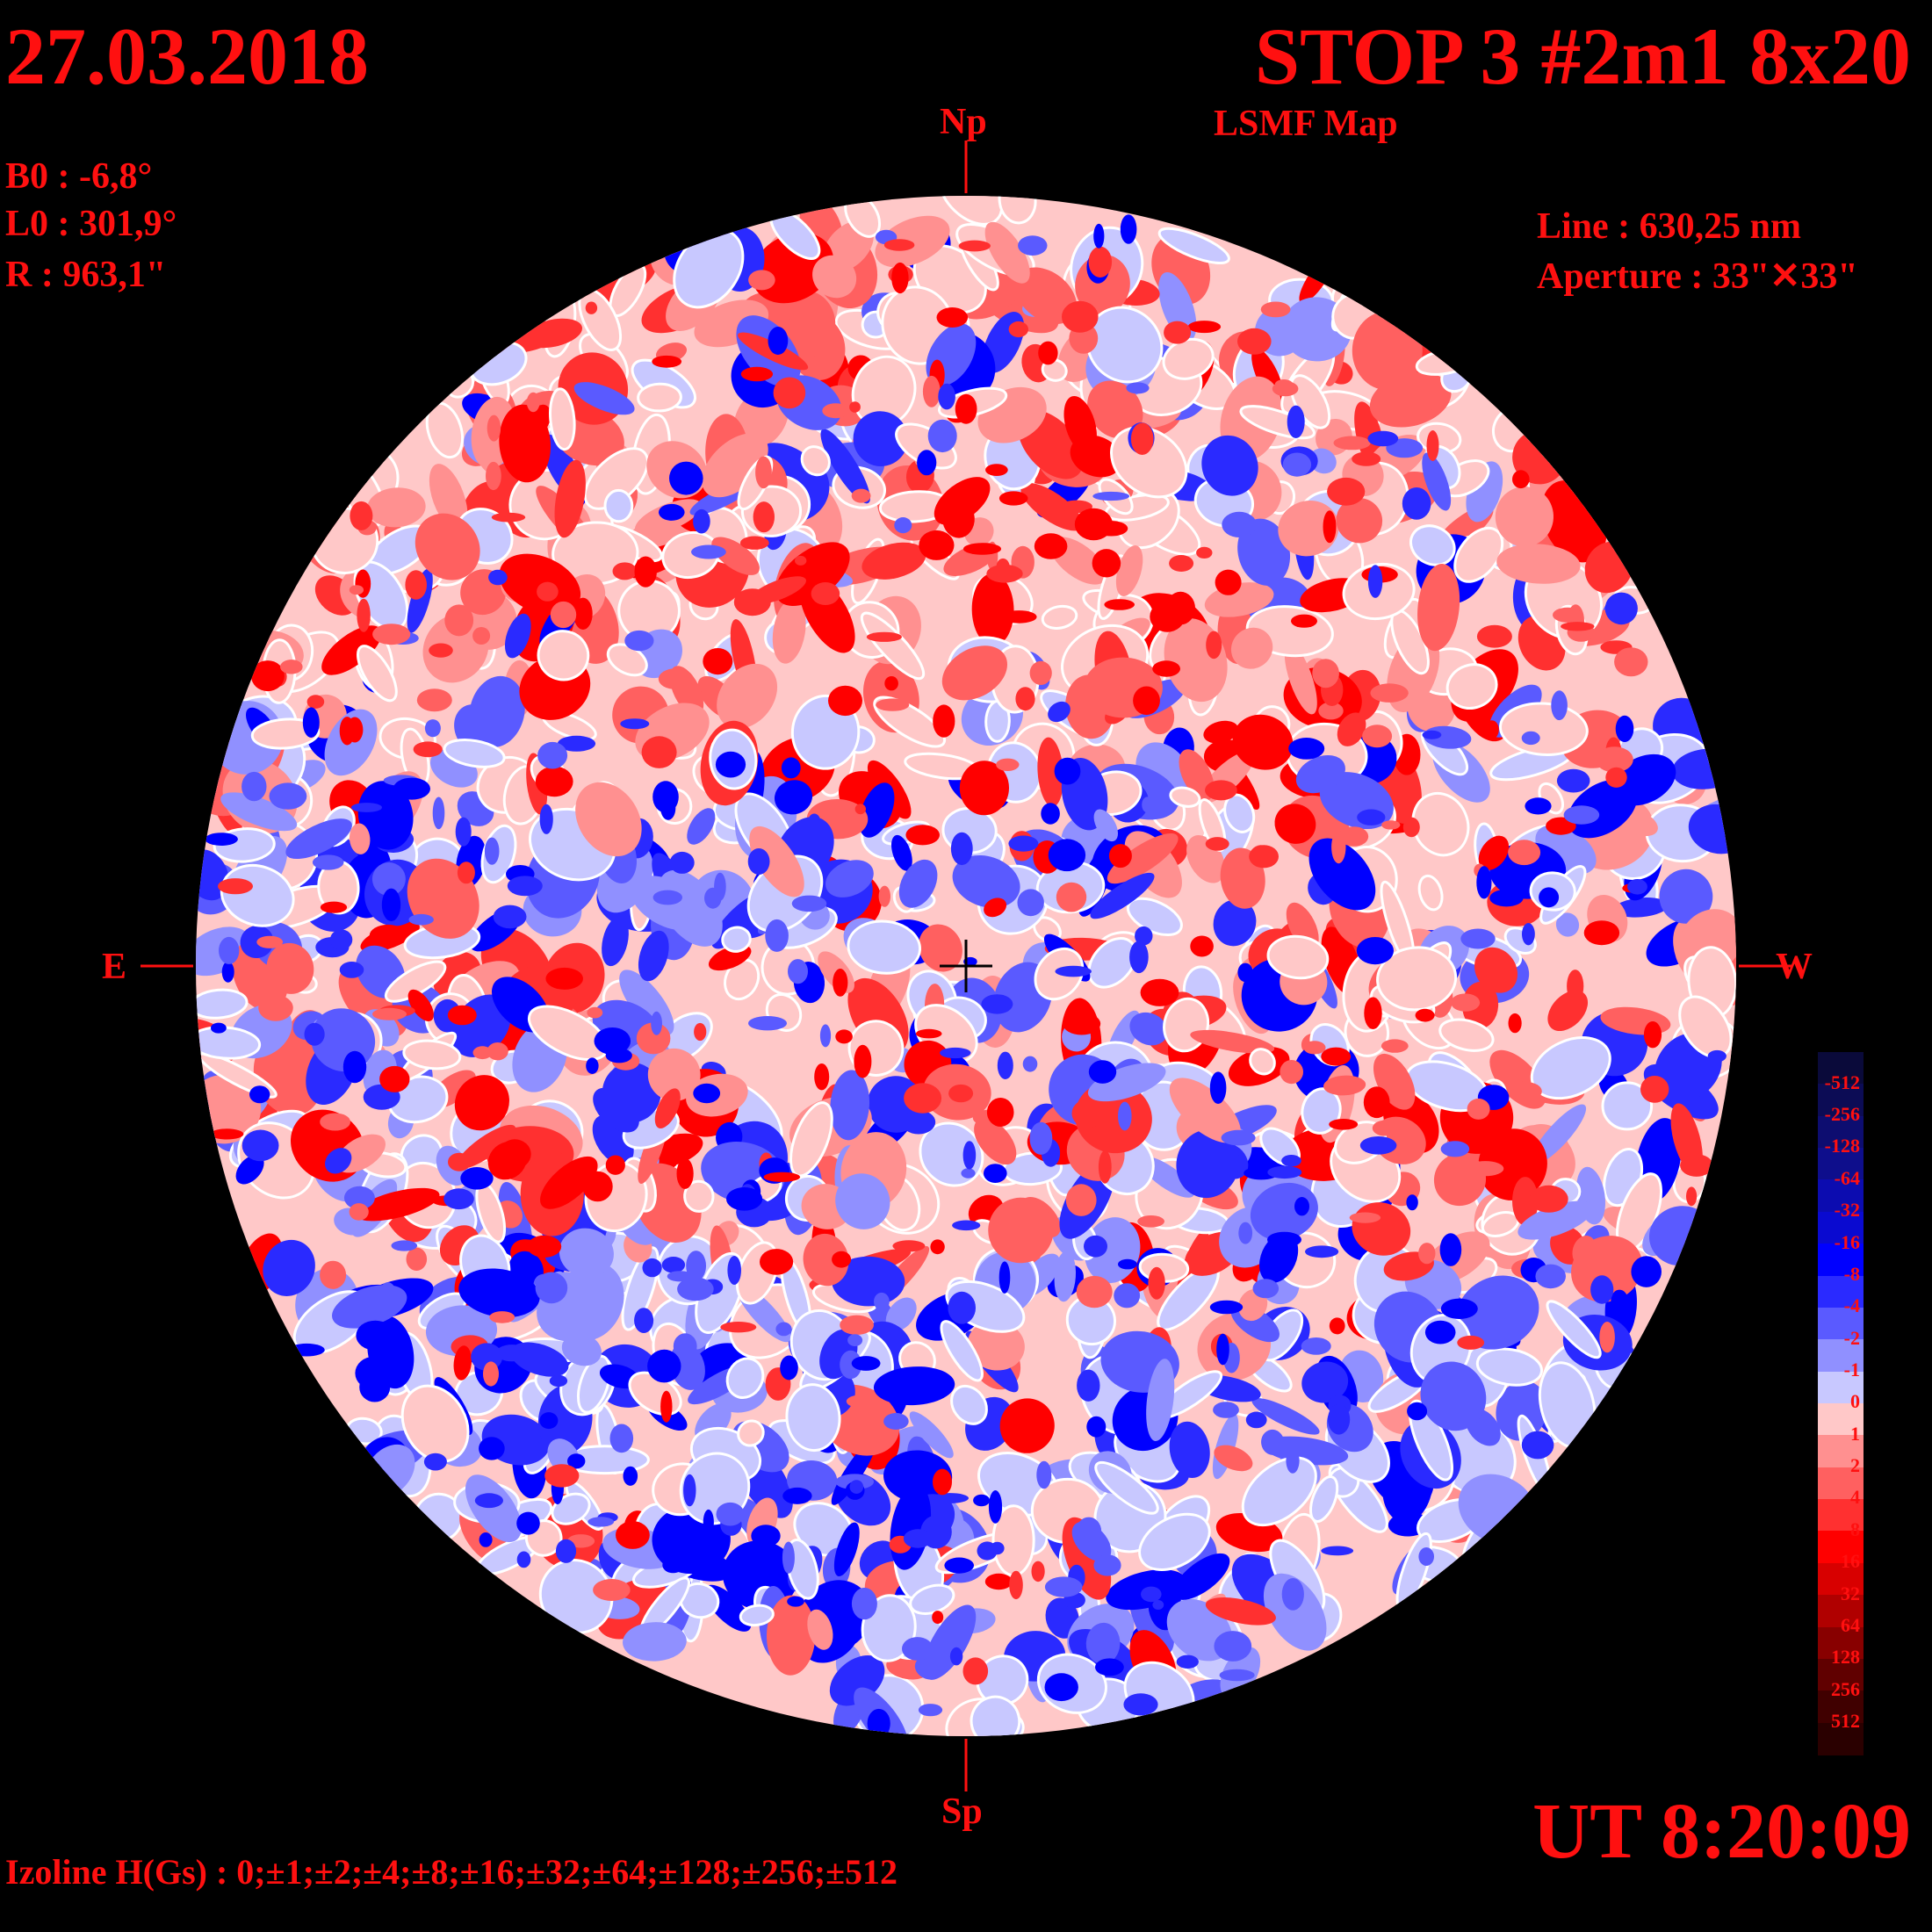 Image resolution: width=1932 pixels, height=1932 pixels. What do you see at coordinates (1842, 1082) in the screenshot?
I see `colorbar-label: -512` at bounding box center [1842, 1082].